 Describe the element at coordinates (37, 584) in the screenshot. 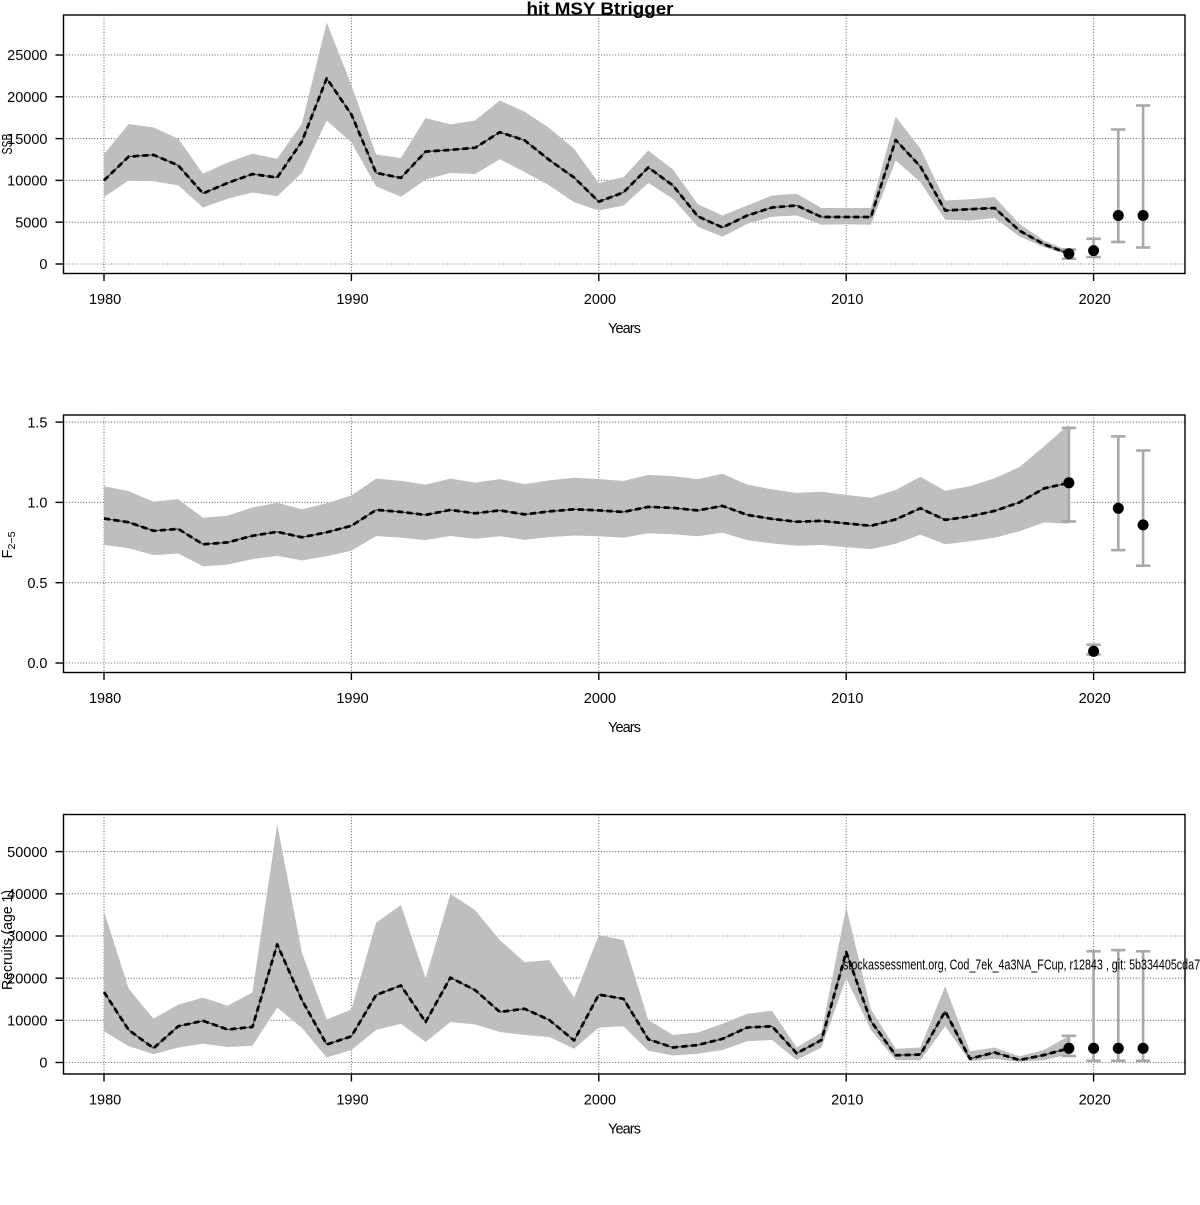

I see `svg-text: 0.5` at that location.